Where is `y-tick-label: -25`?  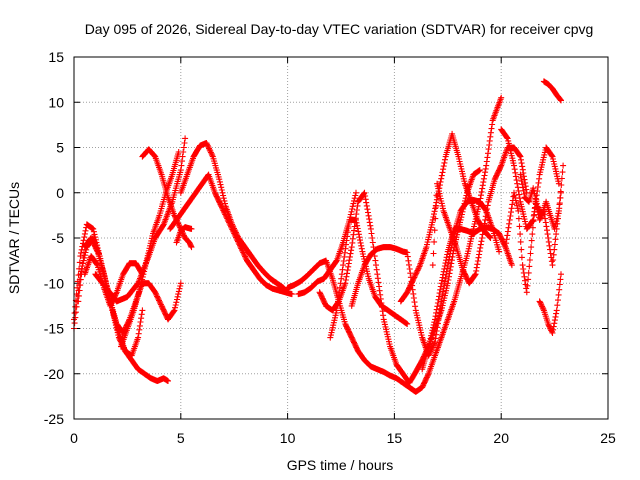
y-tick-label: -25 is located at coordinates (54, 419).